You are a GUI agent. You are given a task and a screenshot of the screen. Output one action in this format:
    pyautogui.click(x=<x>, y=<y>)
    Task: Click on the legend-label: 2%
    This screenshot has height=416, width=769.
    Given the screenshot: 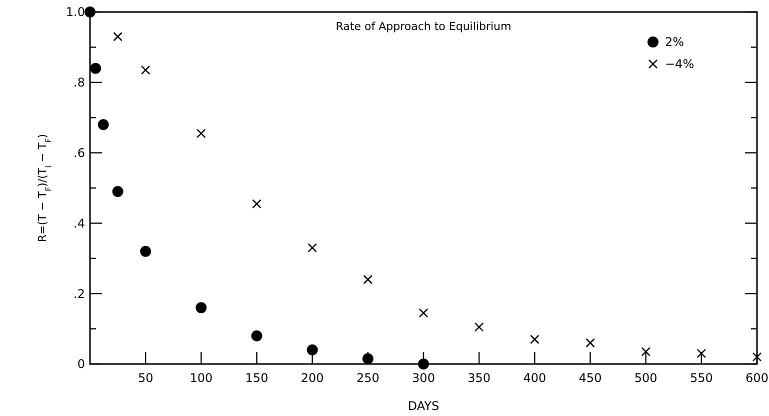 What is the action you would take?
    pyautogui.click(x=674, y=42)
    